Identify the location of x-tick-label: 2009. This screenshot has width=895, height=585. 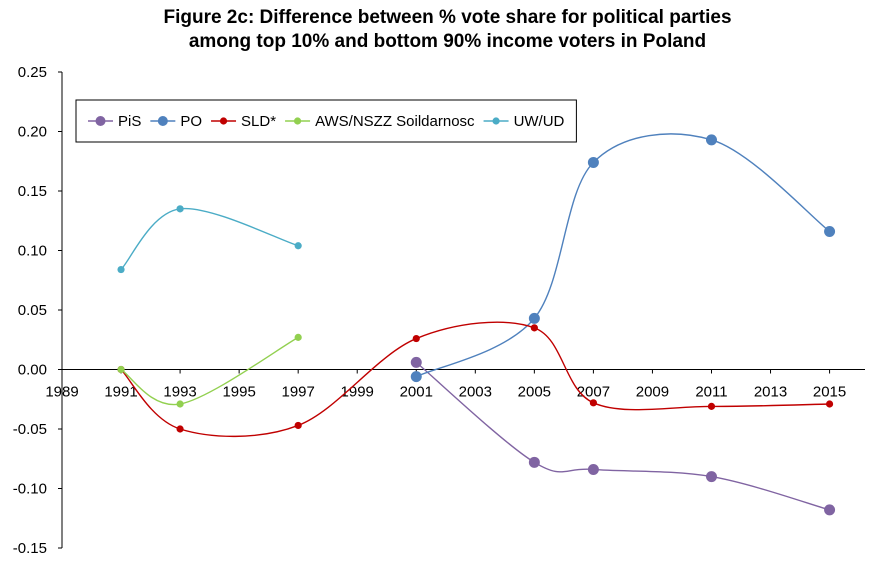
(652, 392).